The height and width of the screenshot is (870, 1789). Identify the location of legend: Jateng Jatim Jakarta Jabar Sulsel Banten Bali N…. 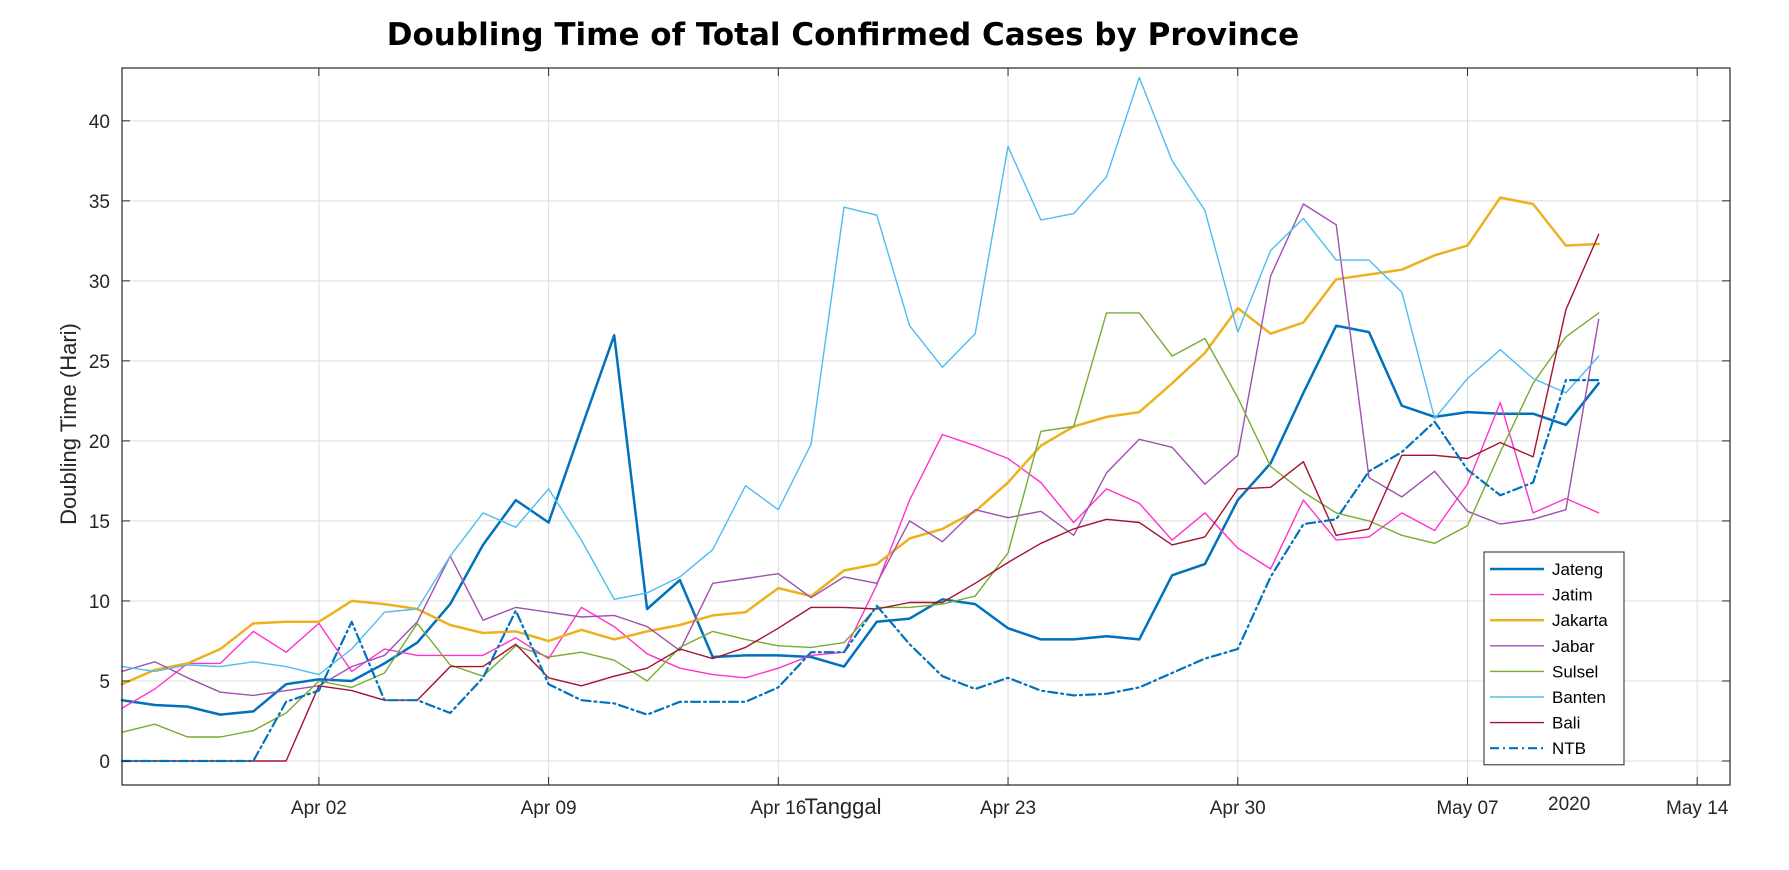
(1554, 658).